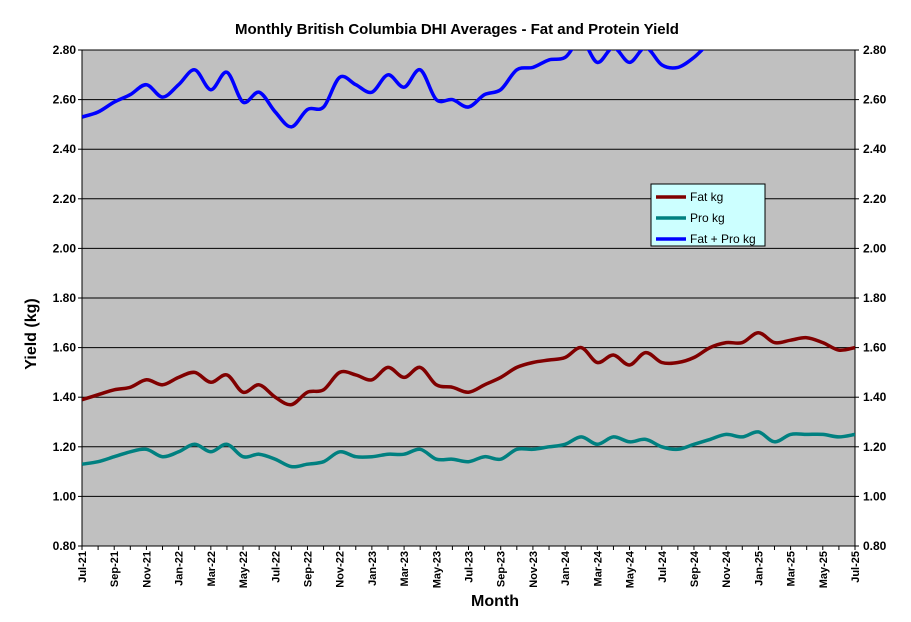 This screenshot has width=911, height=622. Describe the element at coordinates (875, 248) in the screenshot. I see `y-tick-label-right: 2.00` at that location.